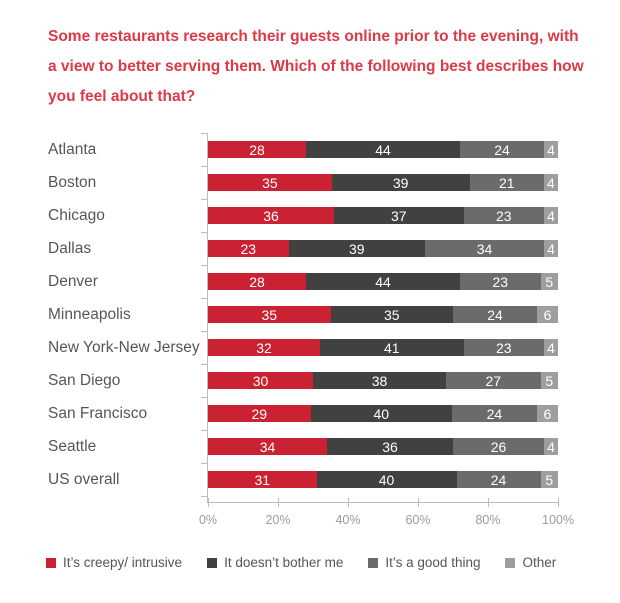  Describe the element at coordinates (248, 248) in the screenshot. I see `bar-segment-creepy: 23` at that location.